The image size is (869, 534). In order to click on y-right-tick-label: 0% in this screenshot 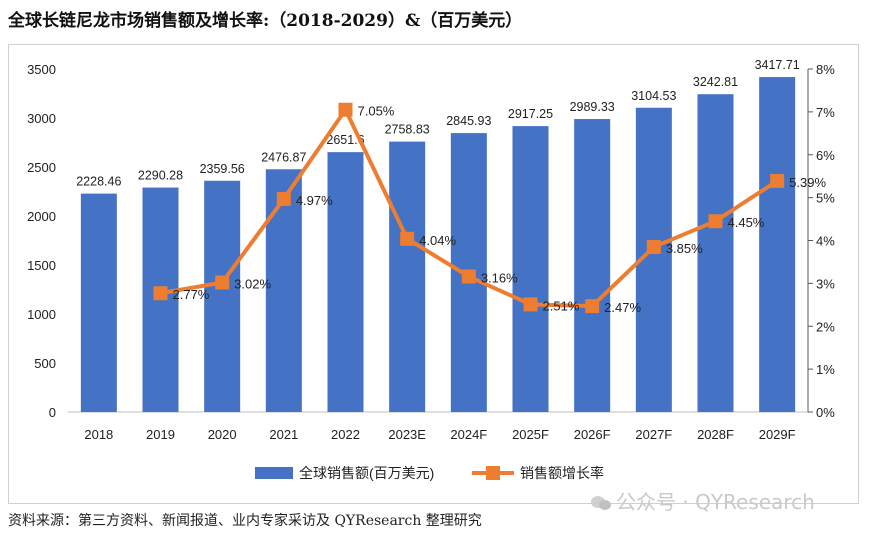, I will do `click(825, 412)`.